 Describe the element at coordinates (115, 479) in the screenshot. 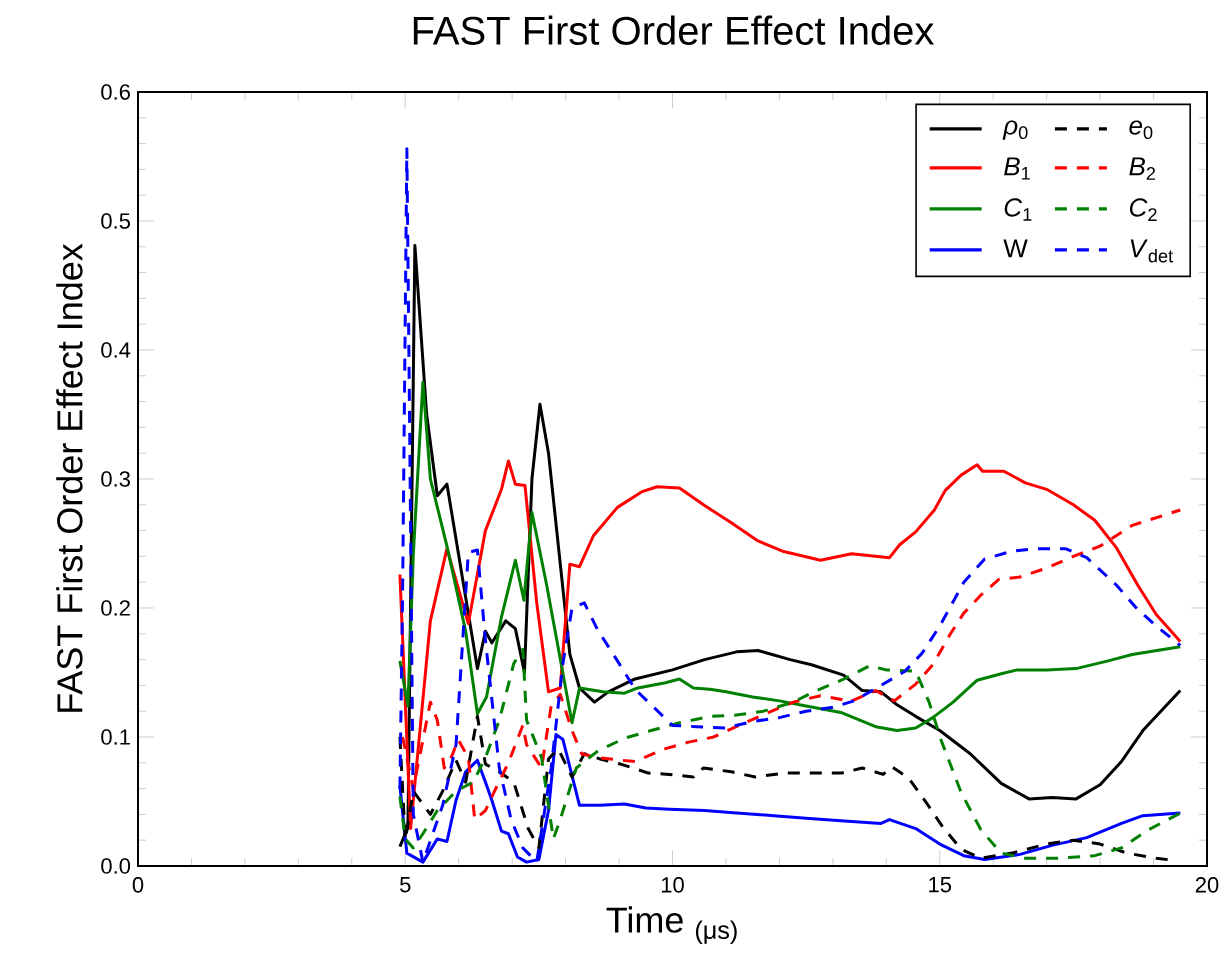

I see `y-tick-label: 0.3` at that location.